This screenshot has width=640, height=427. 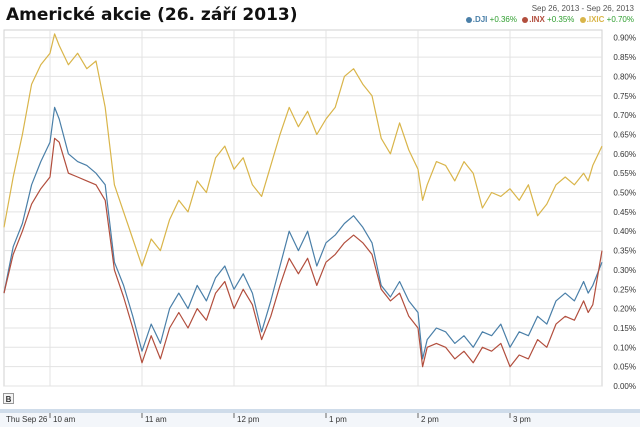 I want to click on y-tick-label: 0.35%, so click(x=624, y=251).